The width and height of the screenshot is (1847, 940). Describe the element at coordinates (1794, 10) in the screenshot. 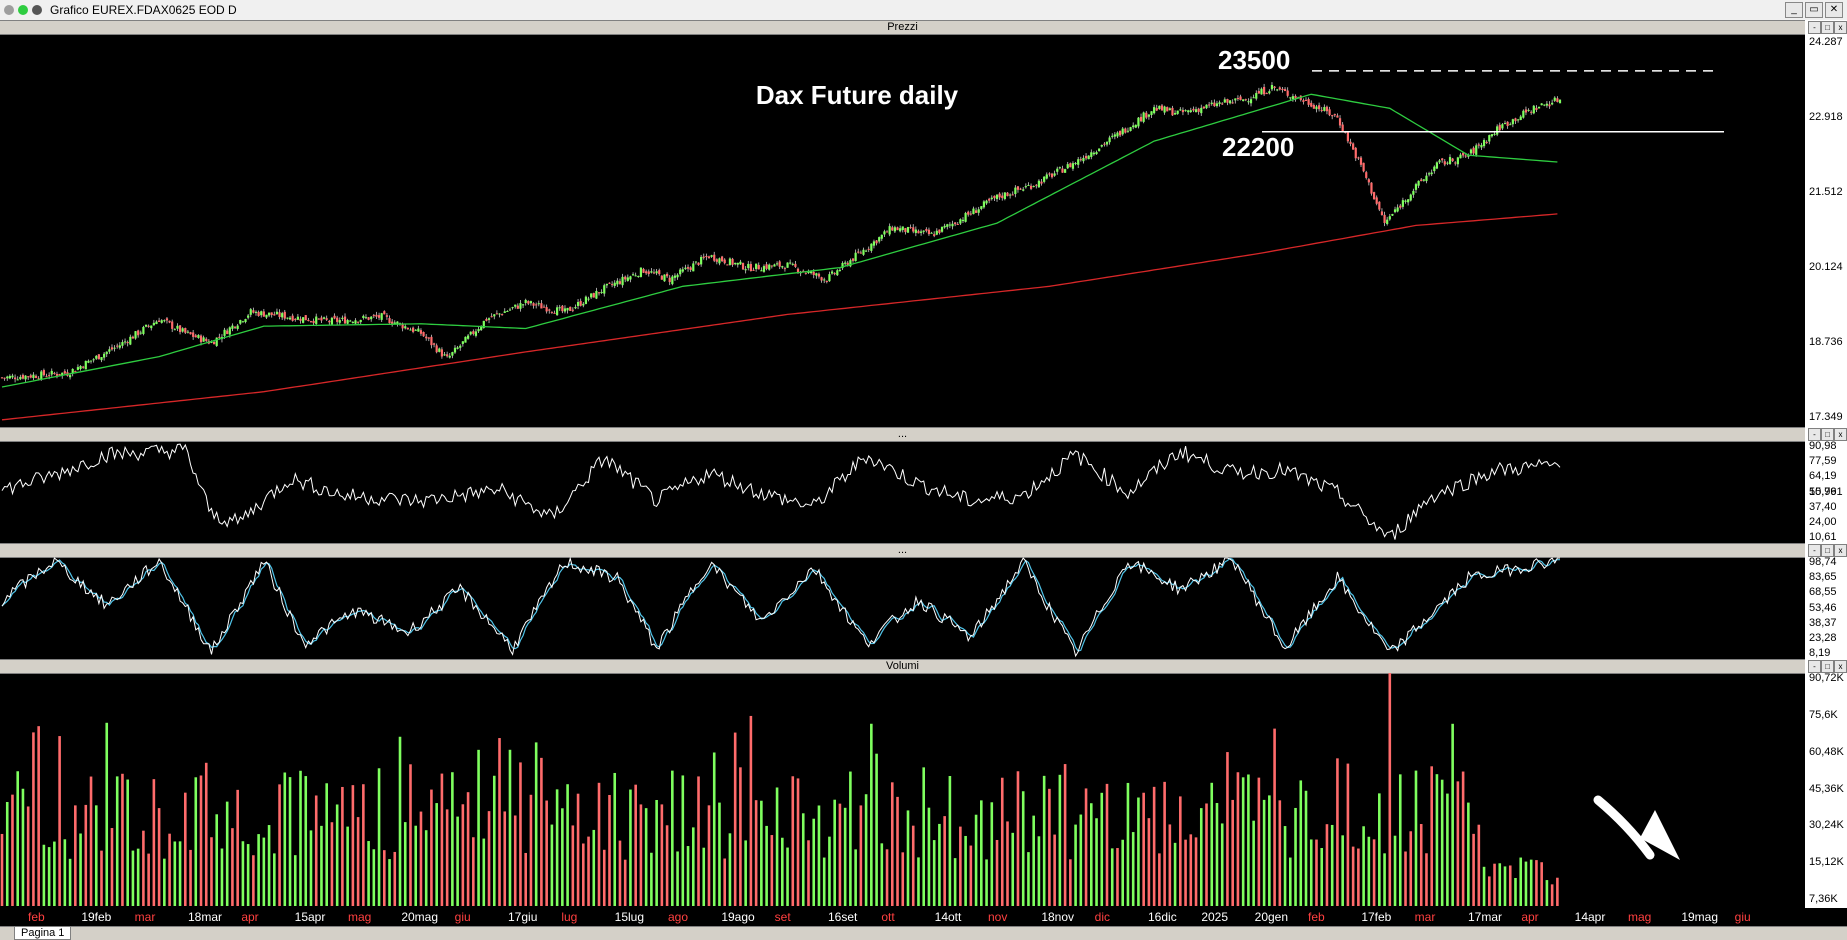

I see `minimize-button: _` at that location.